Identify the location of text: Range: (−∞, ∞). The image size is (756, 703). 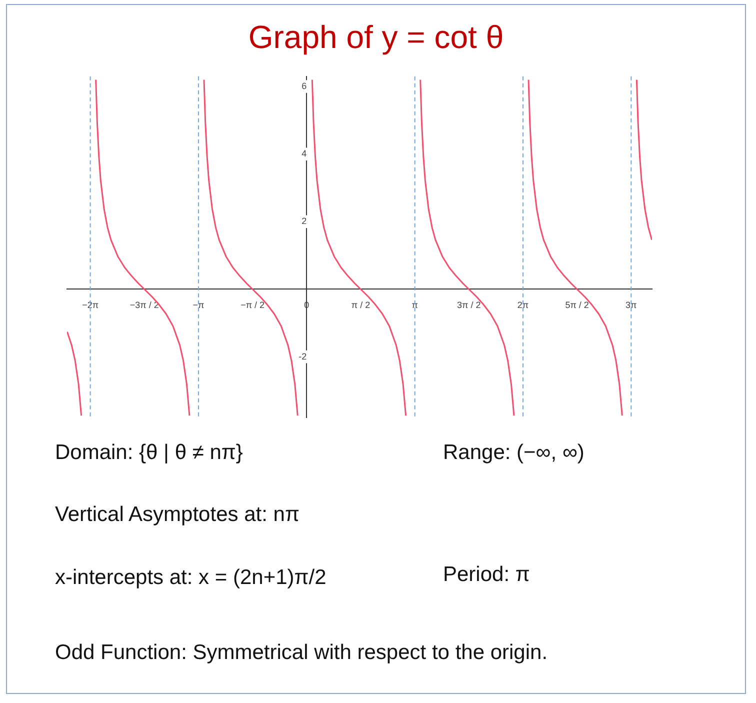
(513, 453).